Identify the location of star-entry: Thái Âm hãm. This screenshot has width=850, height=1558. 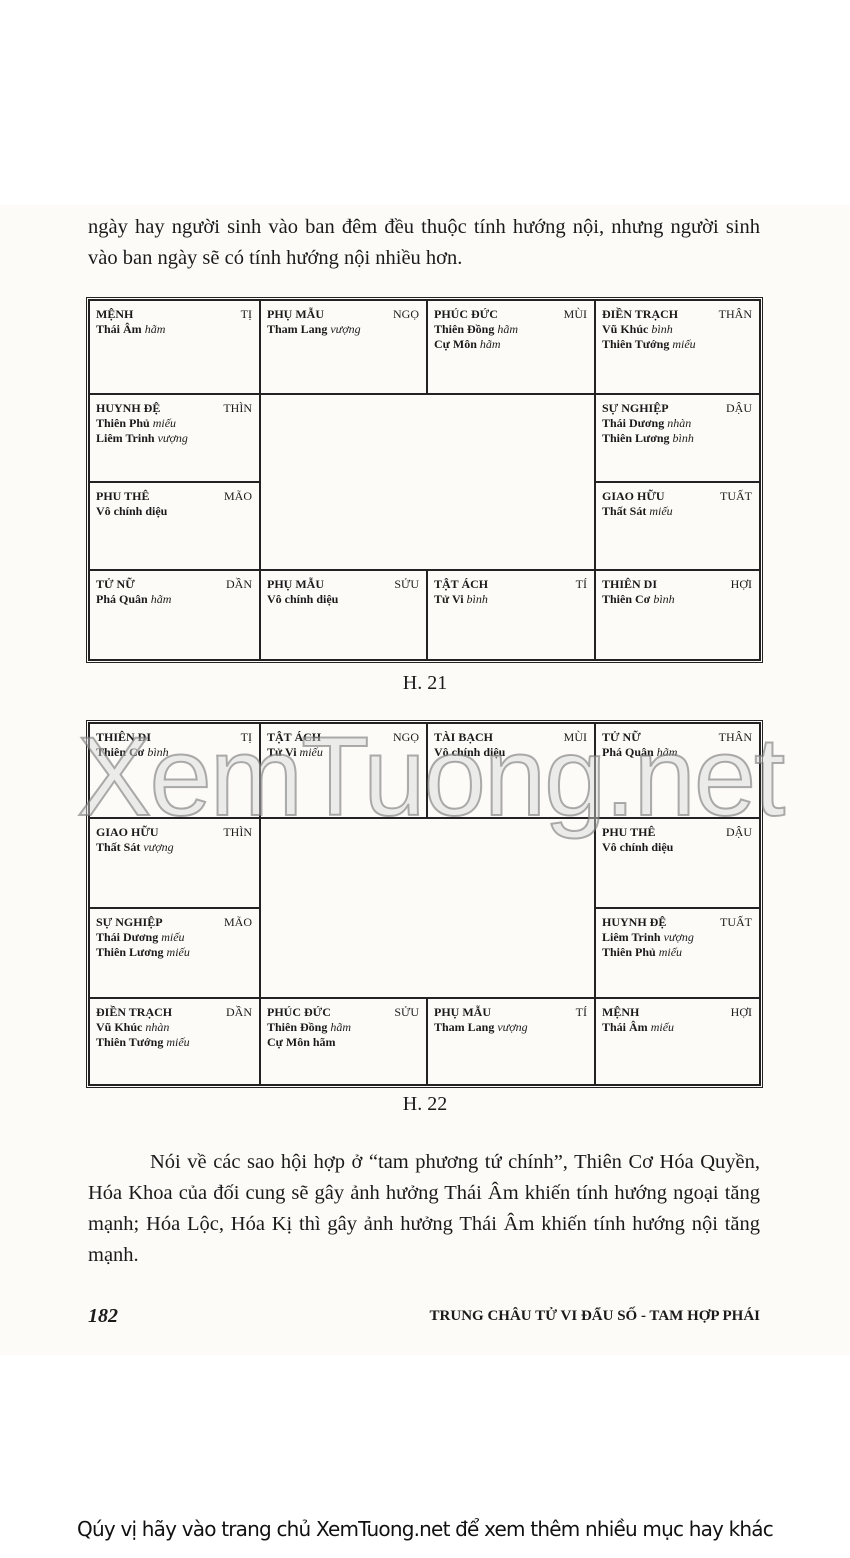
(131, 329).